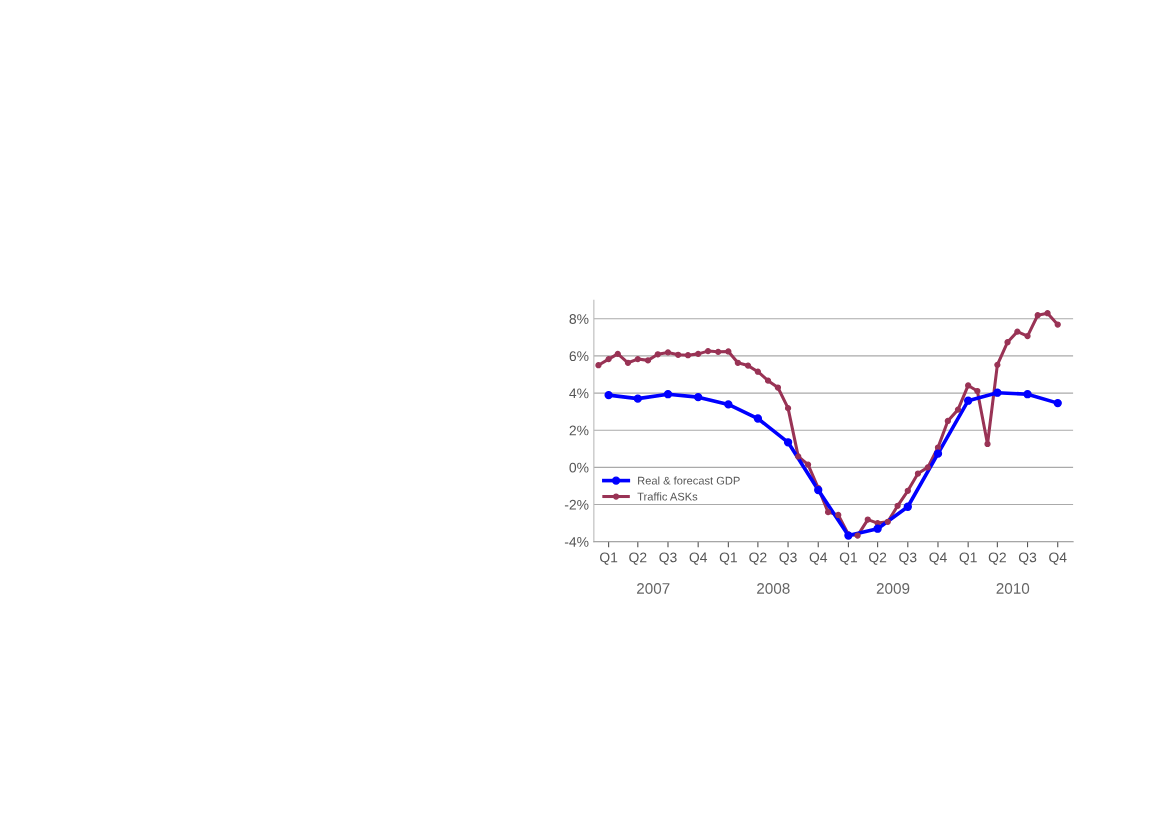  Describe the element at coordinates (893, 588) in the screenshot. I see `x2-tick-label: 2009` at that location.